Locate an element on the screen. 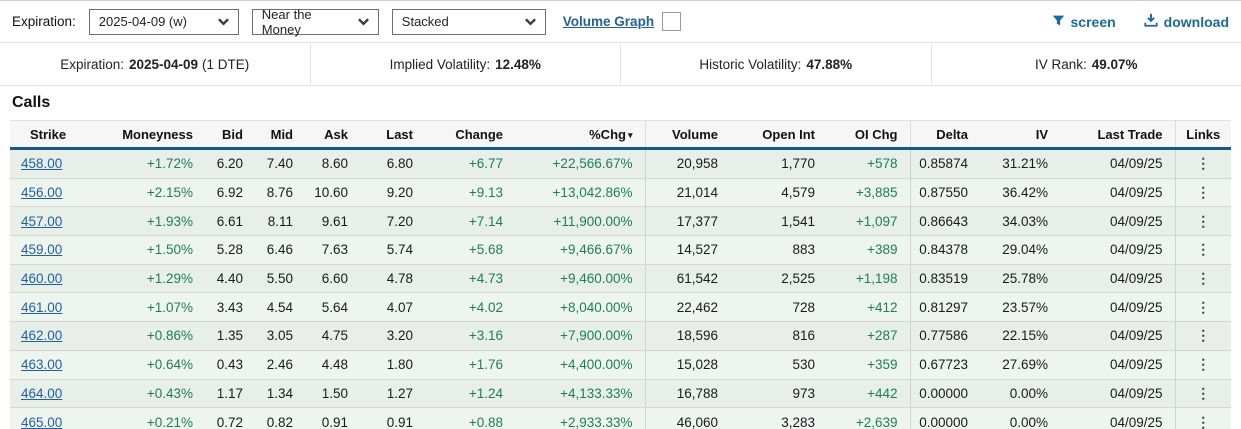 The height and width of the screenshot is (429, 1241). cell-mid: 7.40 is located at coordinates (280, 163).